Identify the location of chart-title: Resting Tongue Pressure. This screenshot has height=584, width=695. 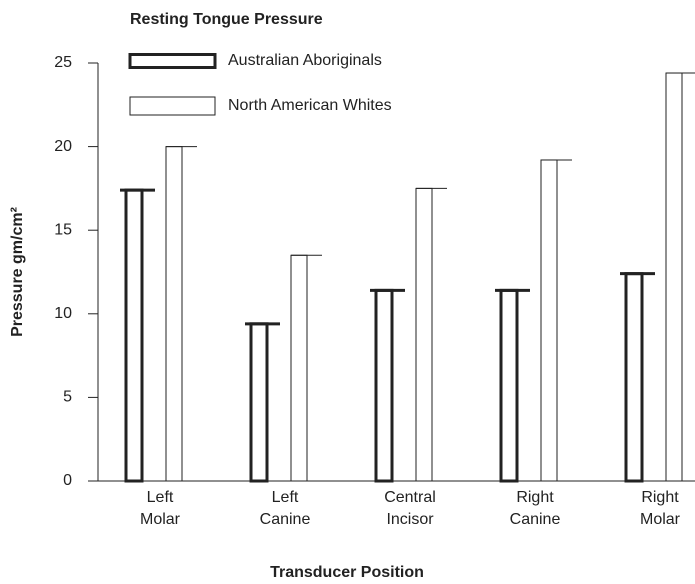
(226, 19).